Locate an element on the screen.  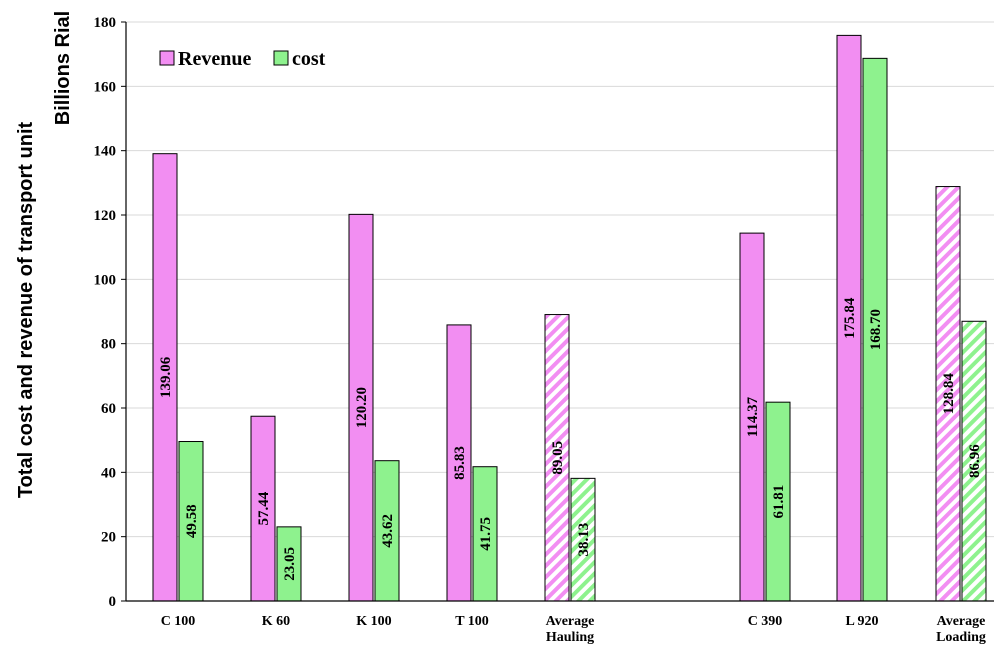
x-tick-label: Loading is located at coordinates (961, 637).